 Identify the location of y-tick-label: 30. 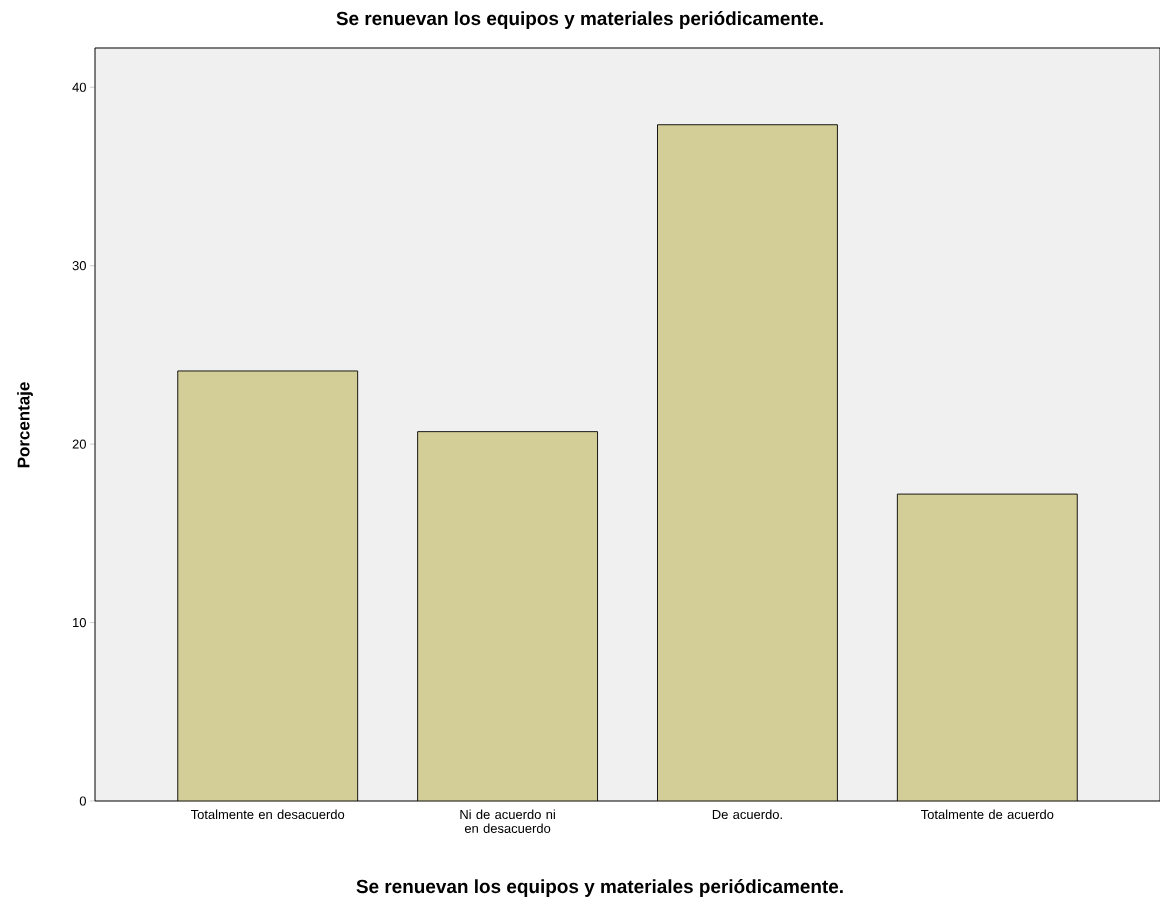
(79, 266).